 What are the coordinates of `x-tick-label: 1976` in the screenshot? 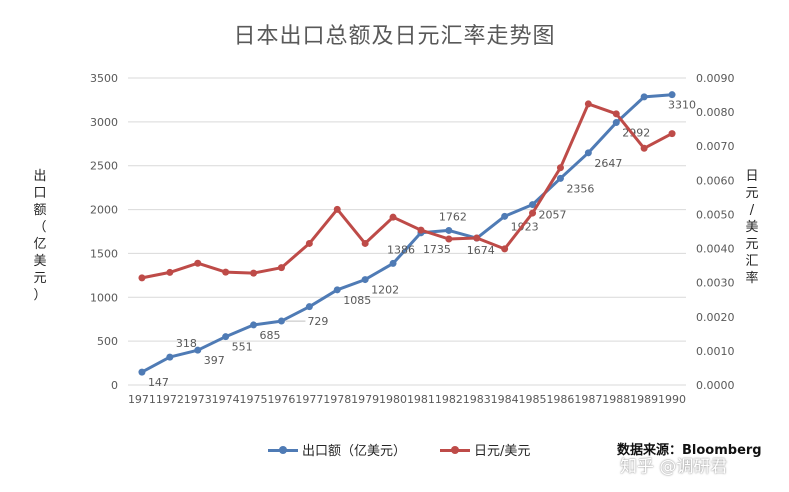 It's located at (281, 399).